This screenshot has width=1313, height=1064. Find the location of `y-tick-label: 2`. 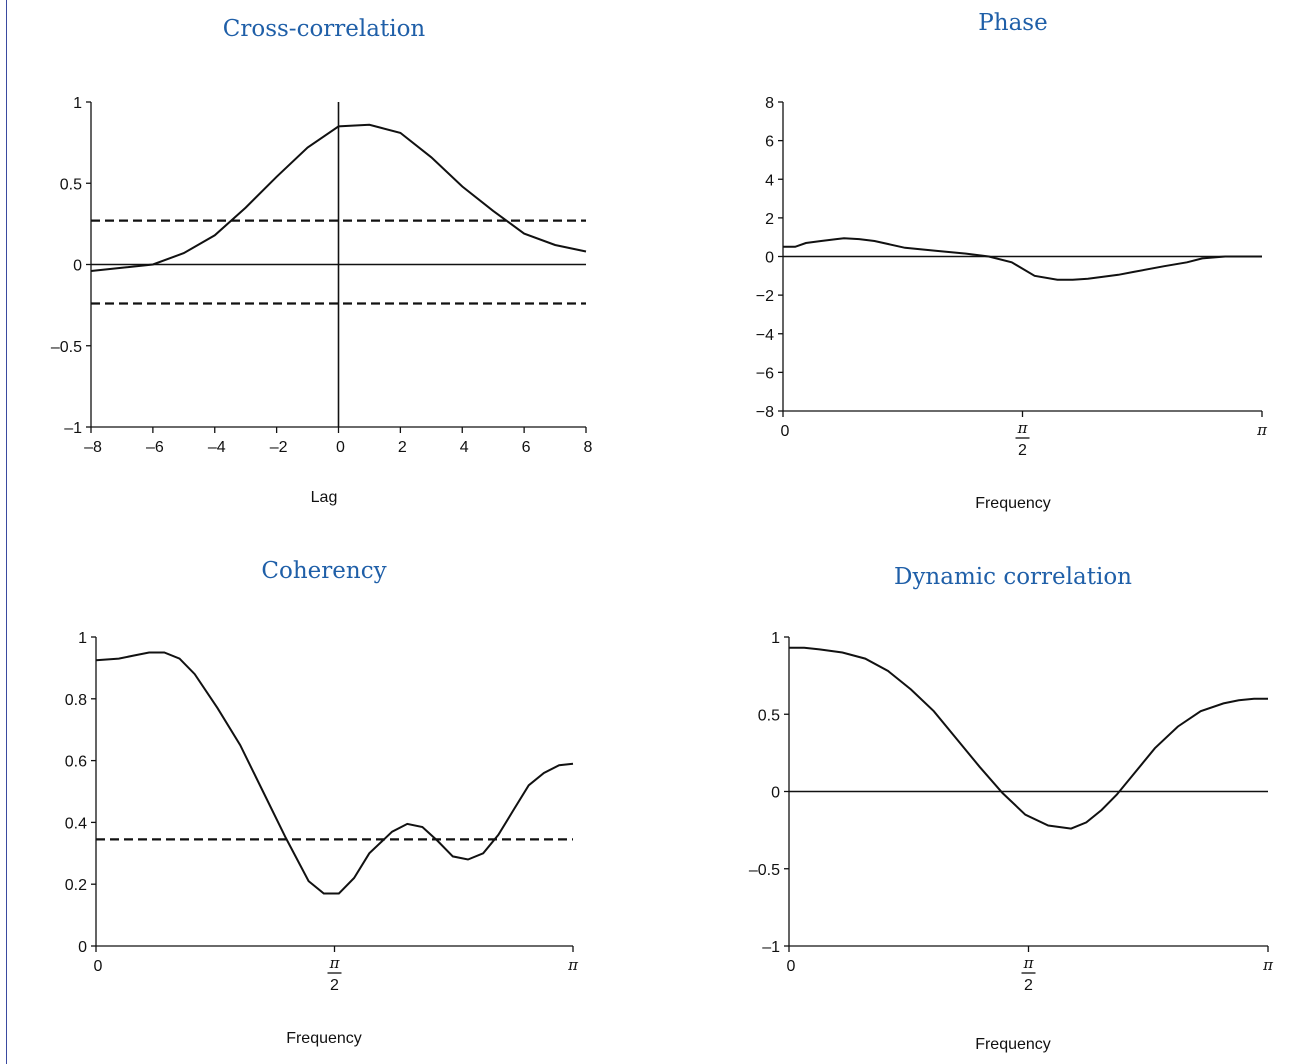

y-tick-label: 2 is located at coordinates (769, 219).